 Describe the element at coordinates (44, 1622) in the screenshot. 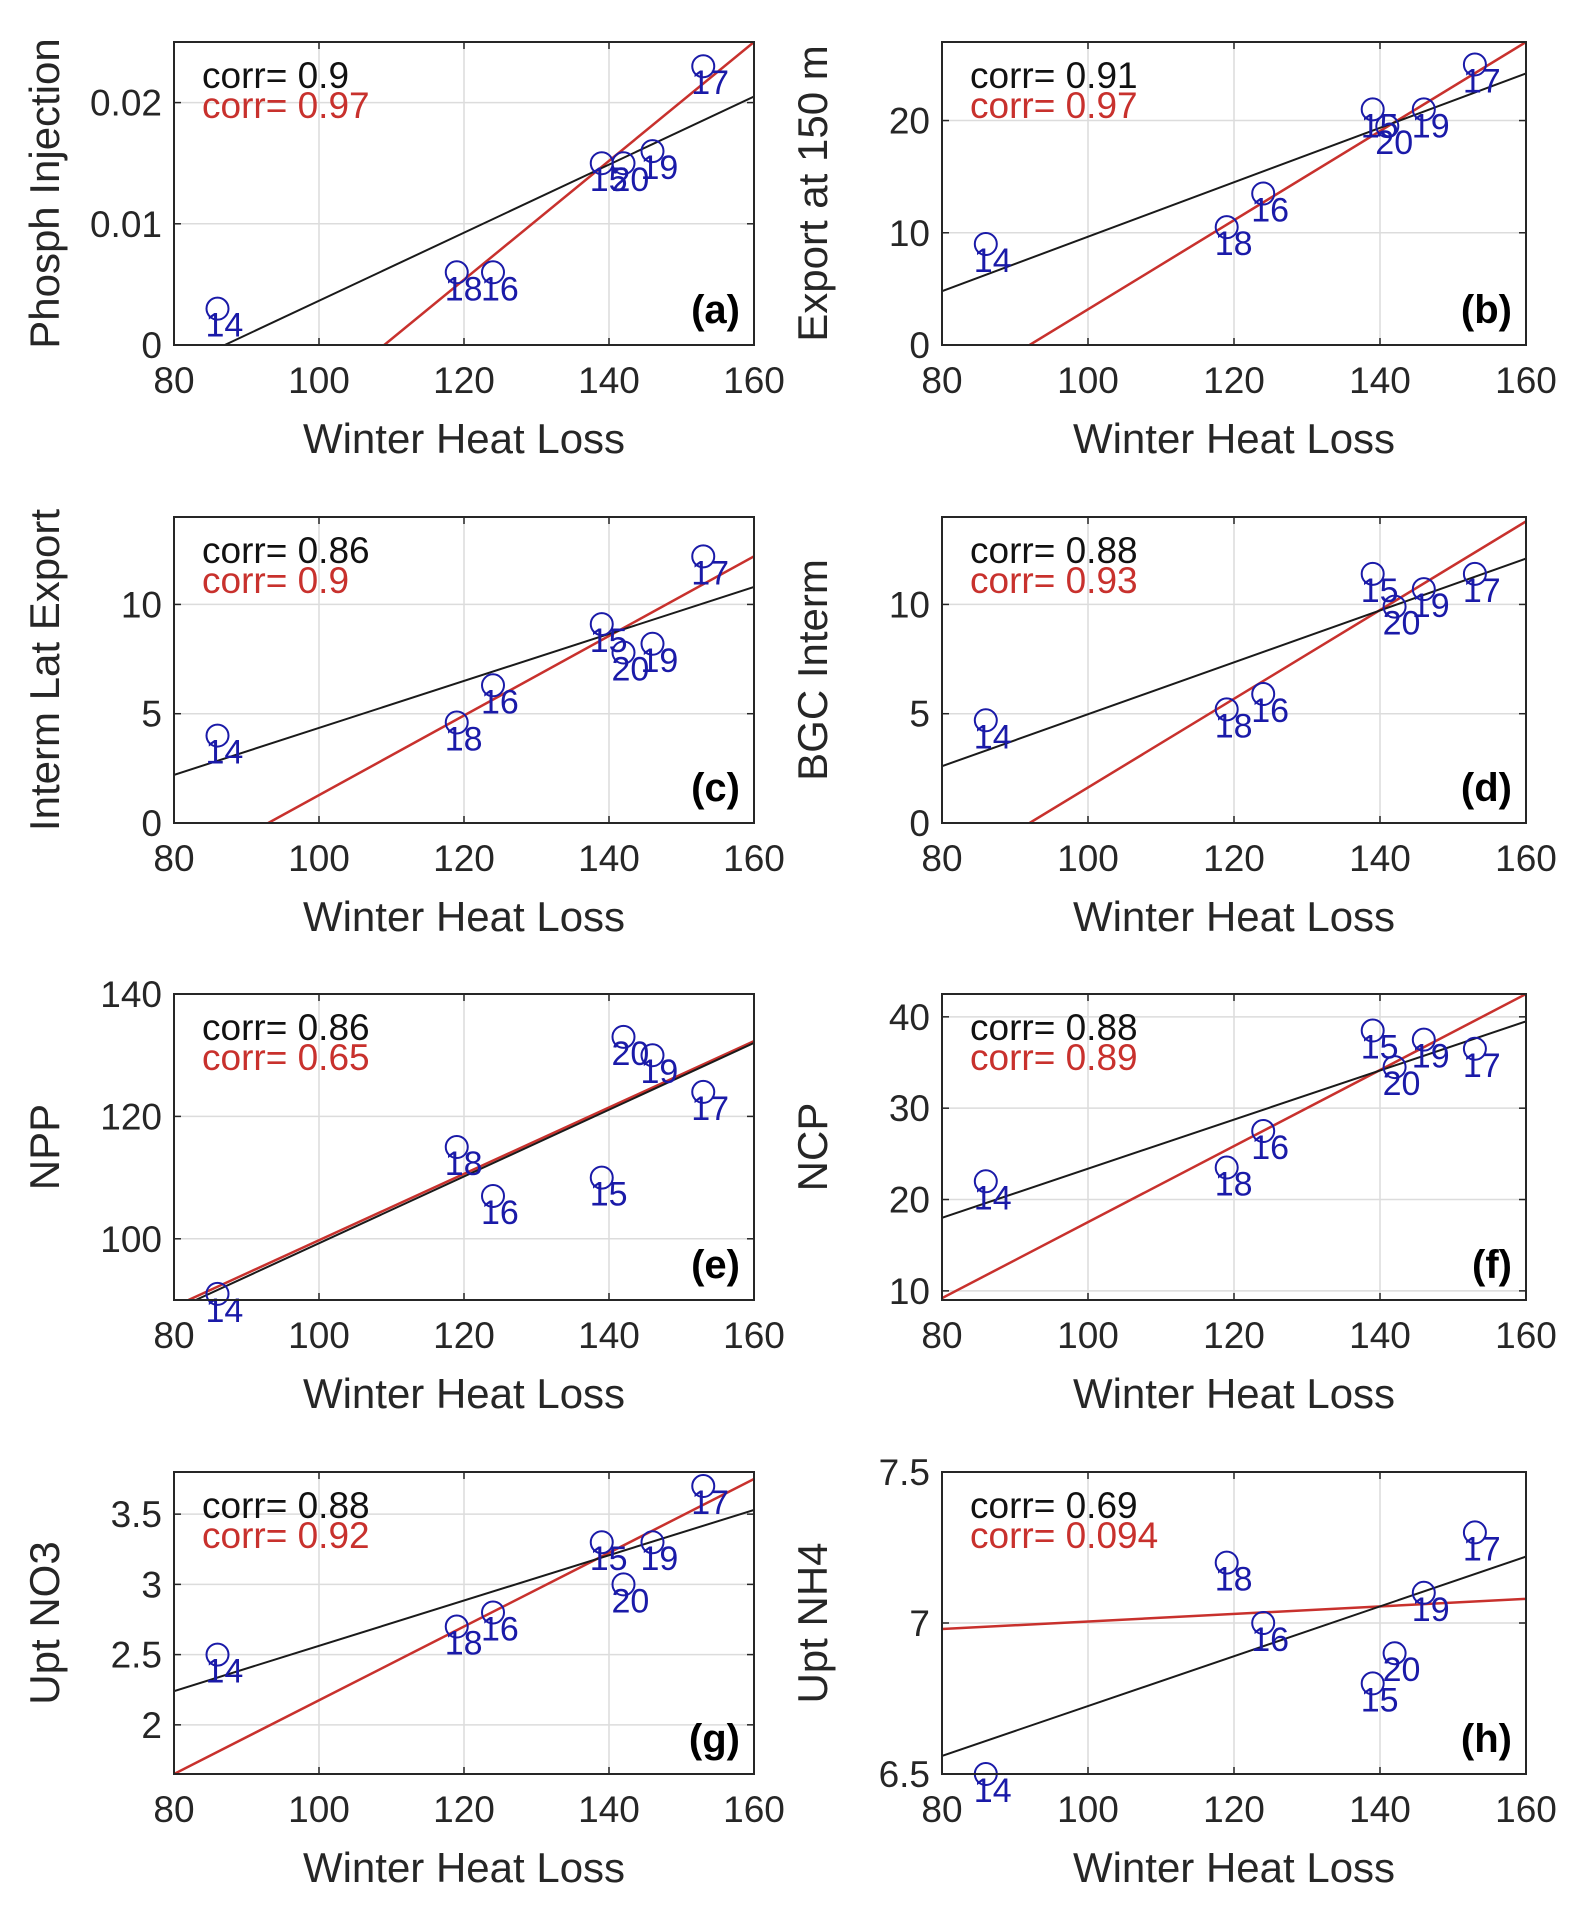

I see `y-axis-label: Upt NO3` at that location.